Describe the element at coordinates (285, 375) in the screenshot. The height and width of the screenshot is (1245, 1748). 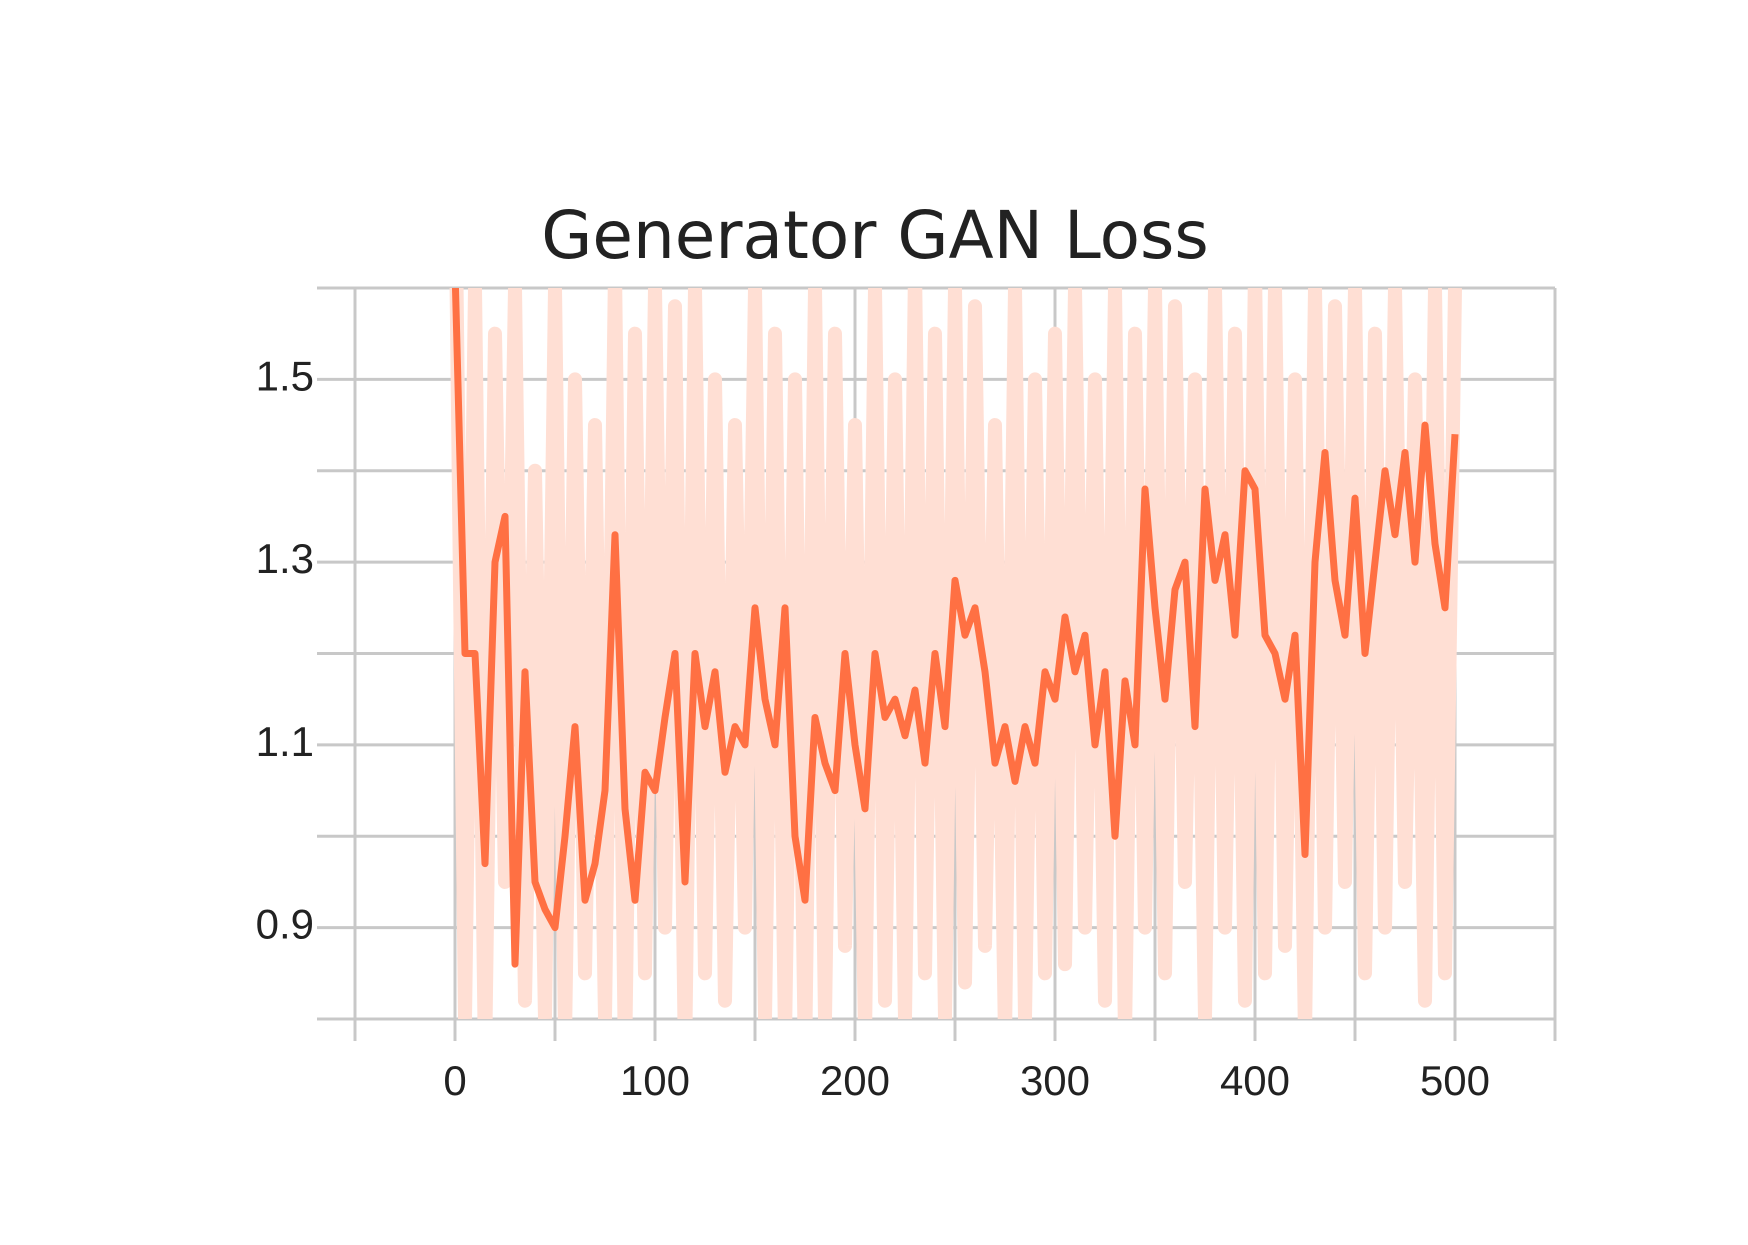
I see `y-tick-label: 1.5` at that location.